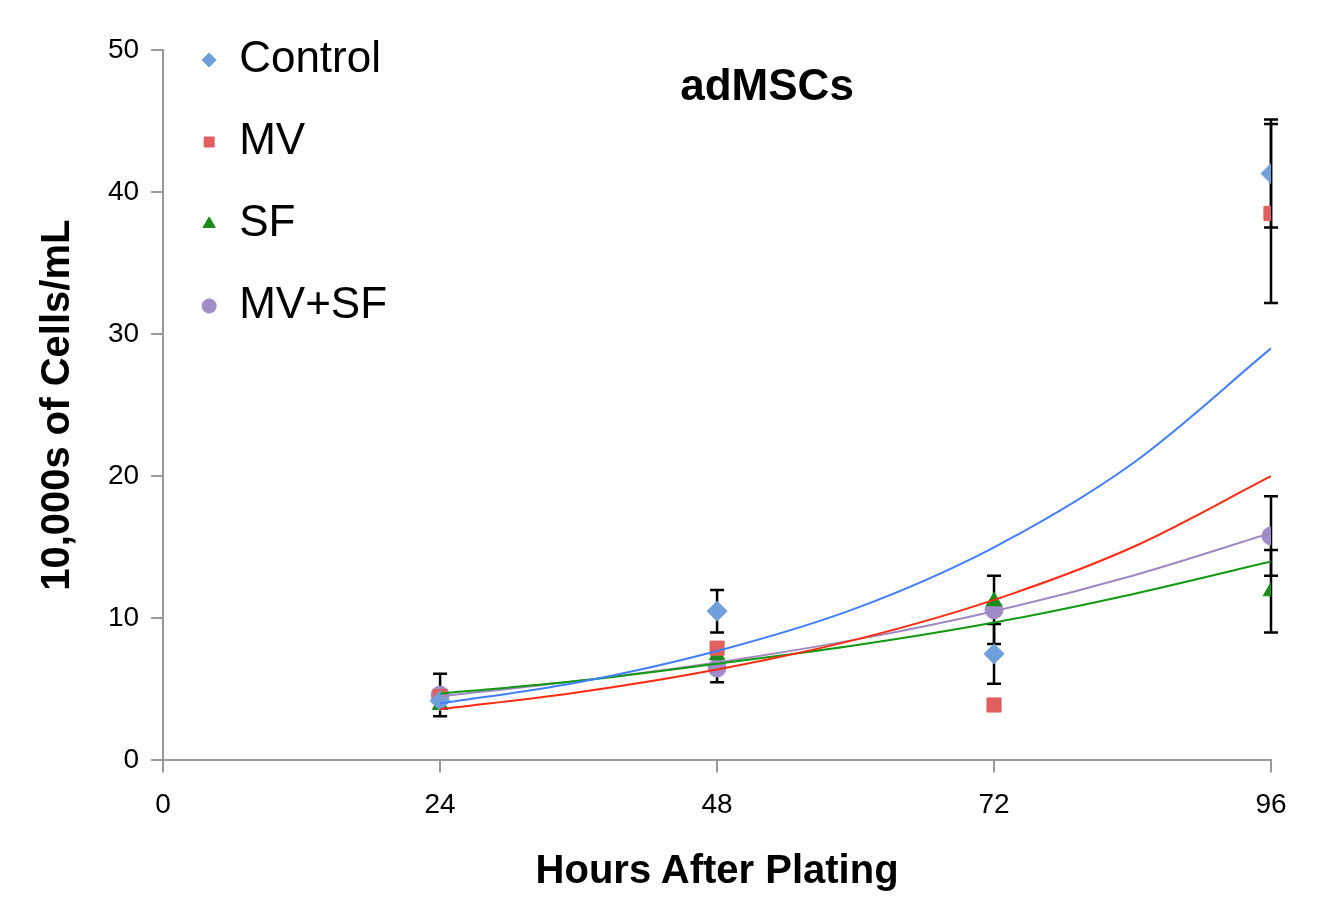 The image size is (1323, 920). I want to click on y-tick-label: 50, so click(123, 48).